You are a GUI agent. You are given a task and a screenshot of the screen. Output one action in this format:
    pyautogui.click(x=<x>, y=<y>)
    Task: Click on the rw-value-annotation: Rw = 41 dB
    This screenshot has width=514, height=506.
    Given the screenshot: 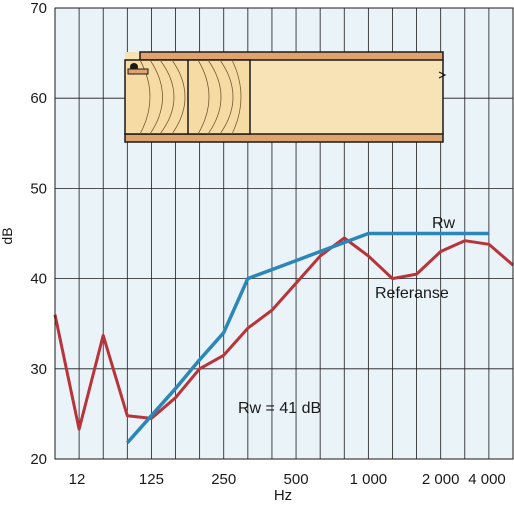 What is the action you would take?
    pyautogui.click(x=279, y=408)
    